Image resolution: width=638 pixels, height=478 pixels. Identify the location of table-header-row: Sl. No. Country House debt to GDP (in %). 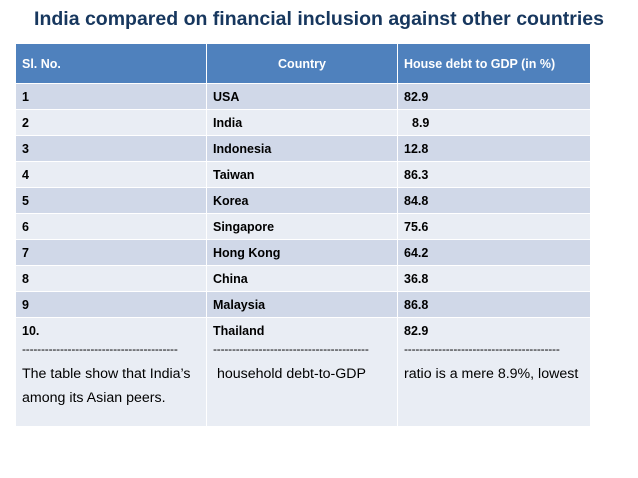
(303, 63).